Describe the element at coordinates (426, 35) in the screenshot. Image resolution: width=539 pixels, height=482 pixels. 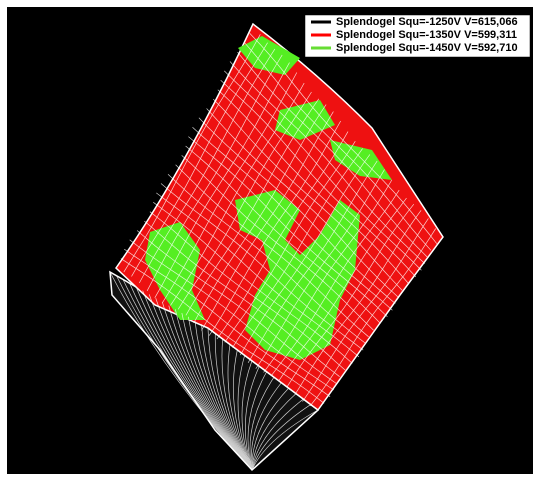
I see `legend-label: Splendogel Squ=-1350V V=599,311` at that location.